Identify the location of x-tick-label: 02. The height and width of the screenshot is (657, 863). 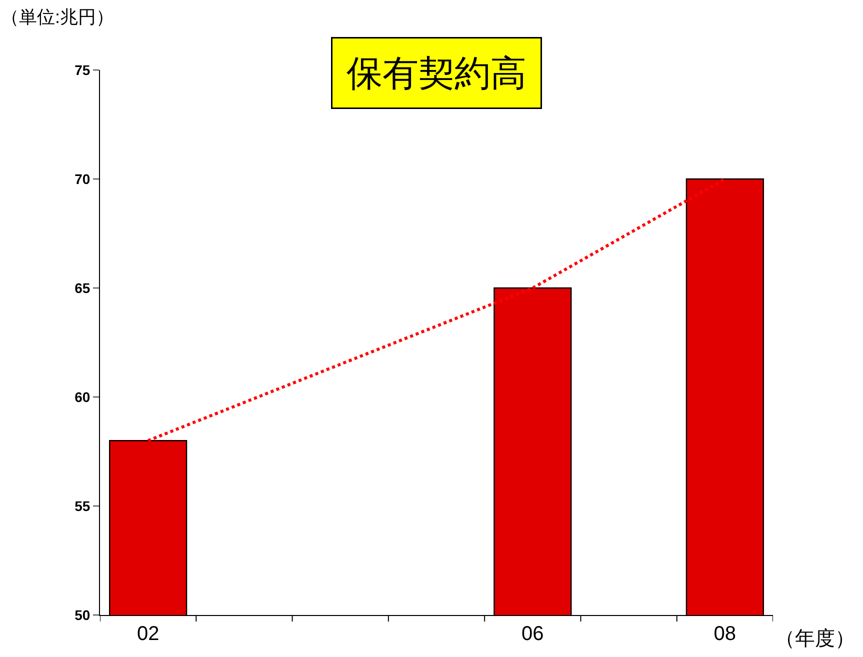
(148, 634).